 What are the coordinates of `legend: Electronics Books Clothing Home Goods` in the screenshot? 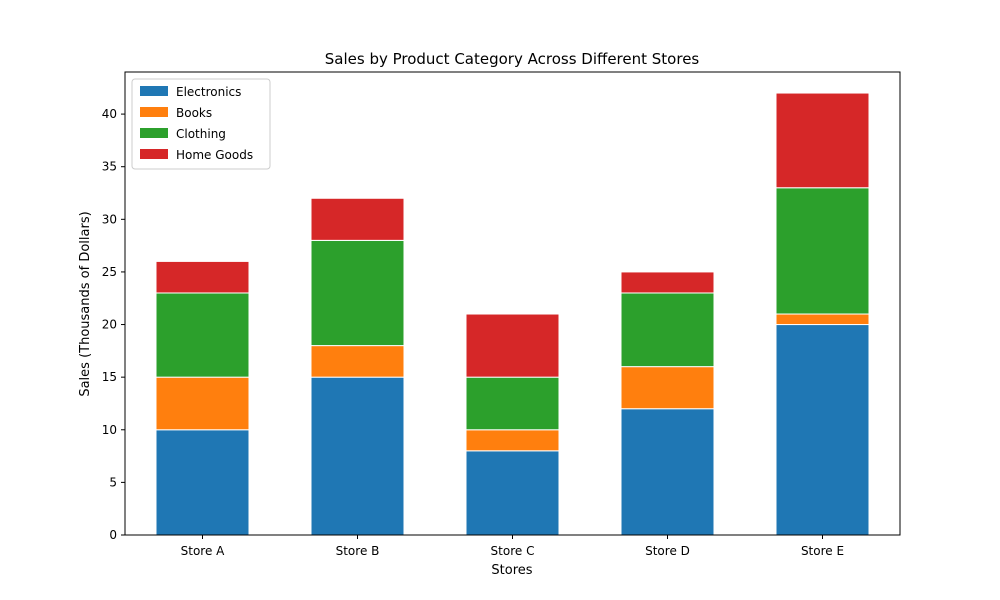 It's located at (201, 124).